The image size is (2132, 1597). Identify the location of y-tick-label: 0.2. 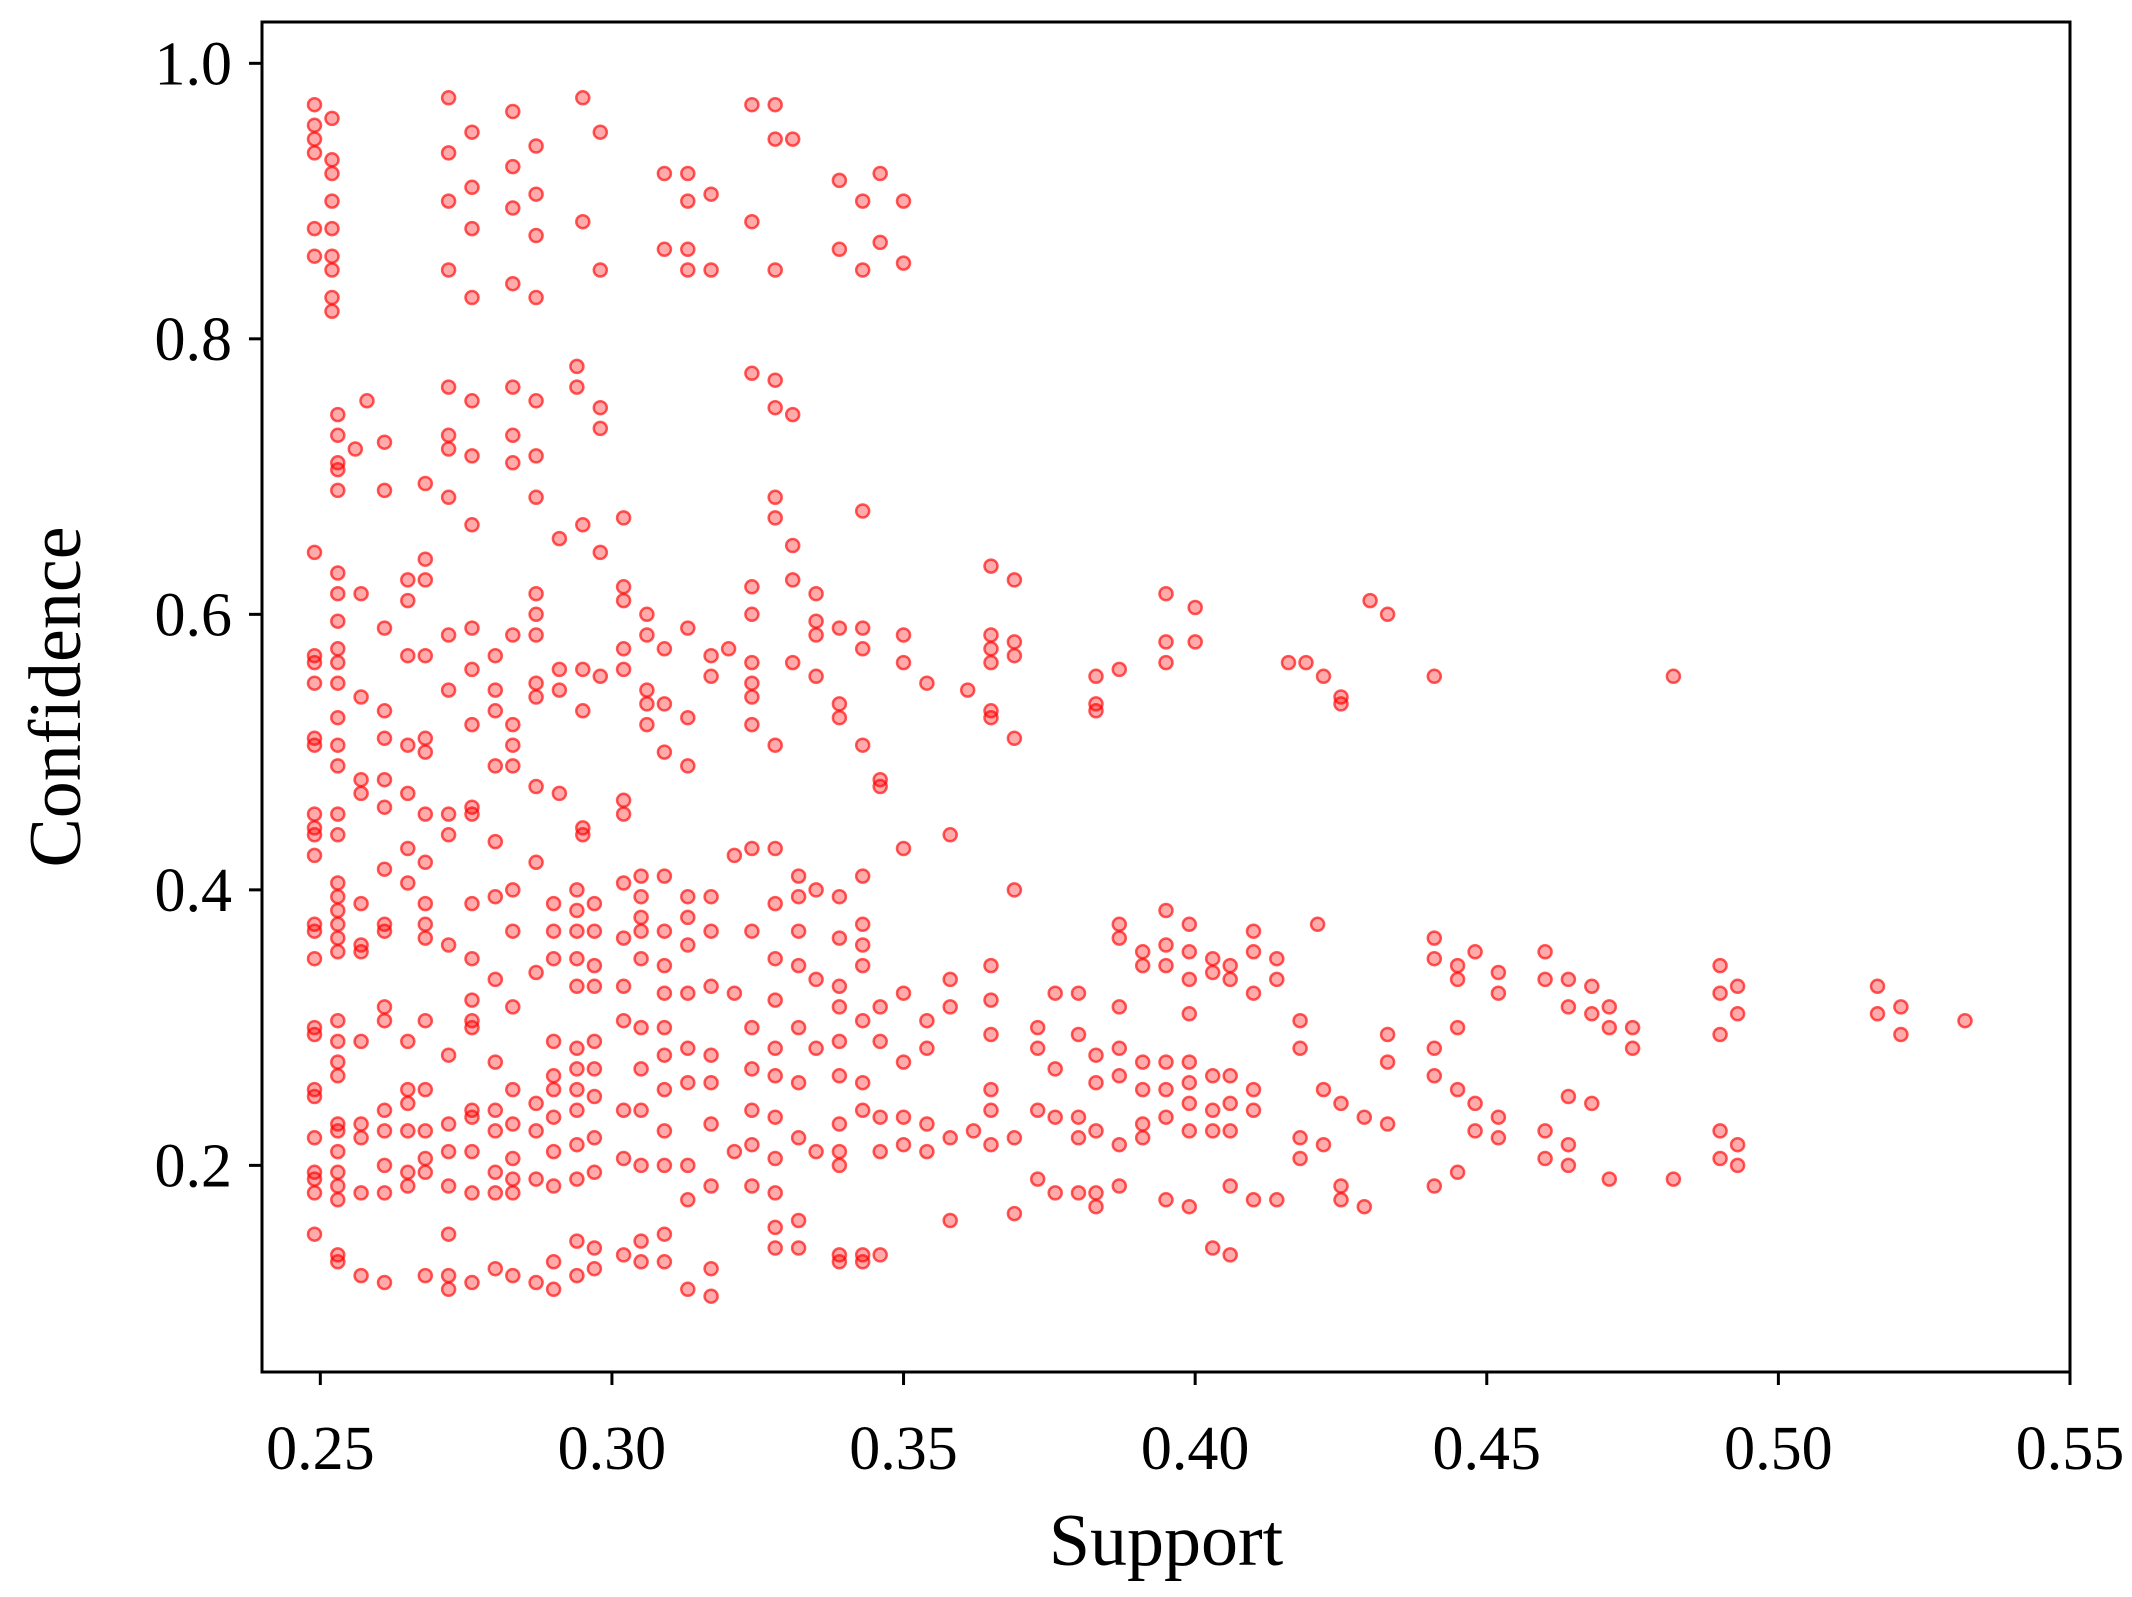
(194, 1166).